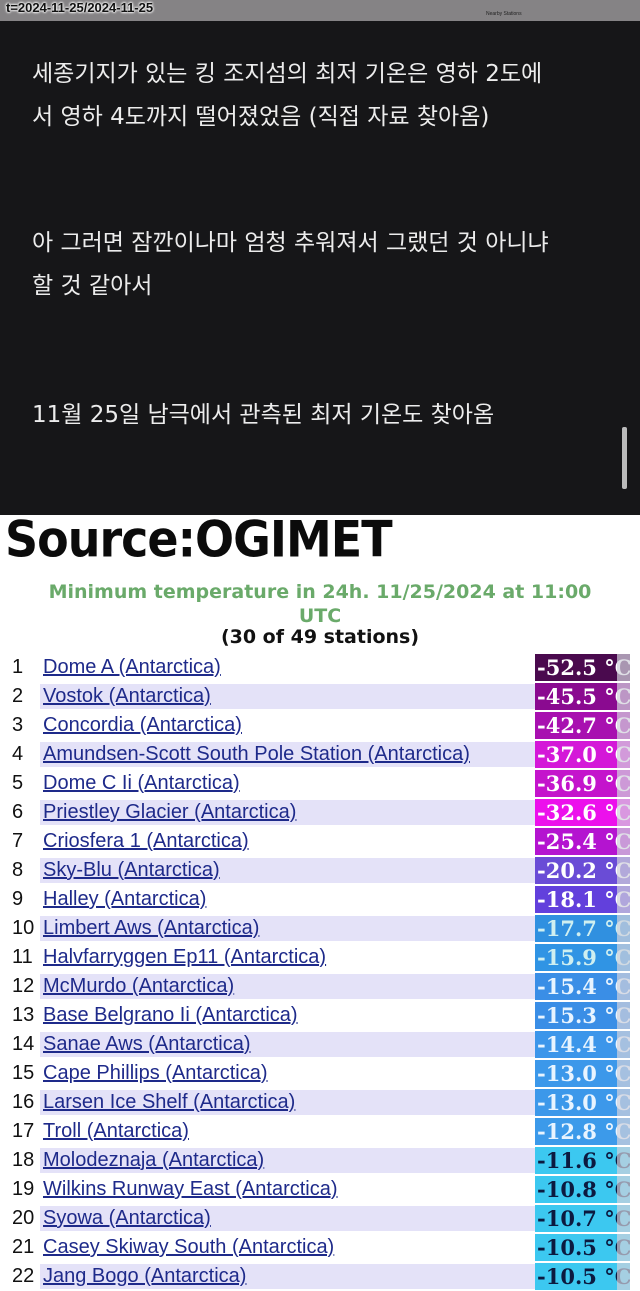 The width and height of the screenshot is (640, 1291). I want to click on table-row: 18 Molodeznaja (Antarctica) -11.6 °C, so click(320, 1160).